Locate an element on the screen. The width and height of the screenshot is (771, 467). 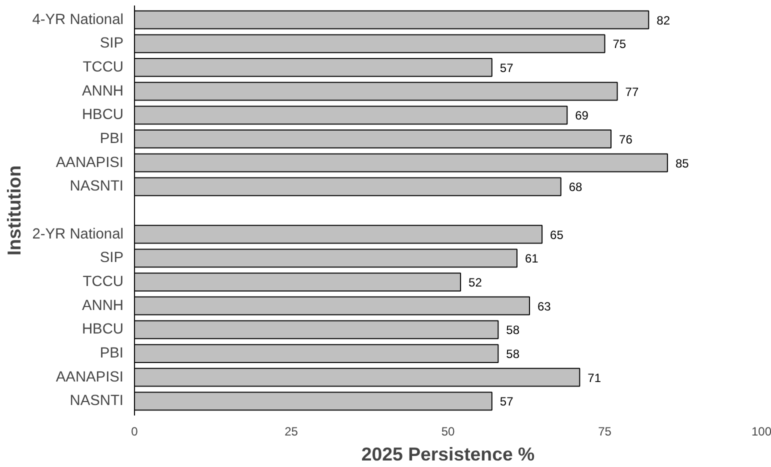
data-label: 71 is located at coordinates (595, 377).